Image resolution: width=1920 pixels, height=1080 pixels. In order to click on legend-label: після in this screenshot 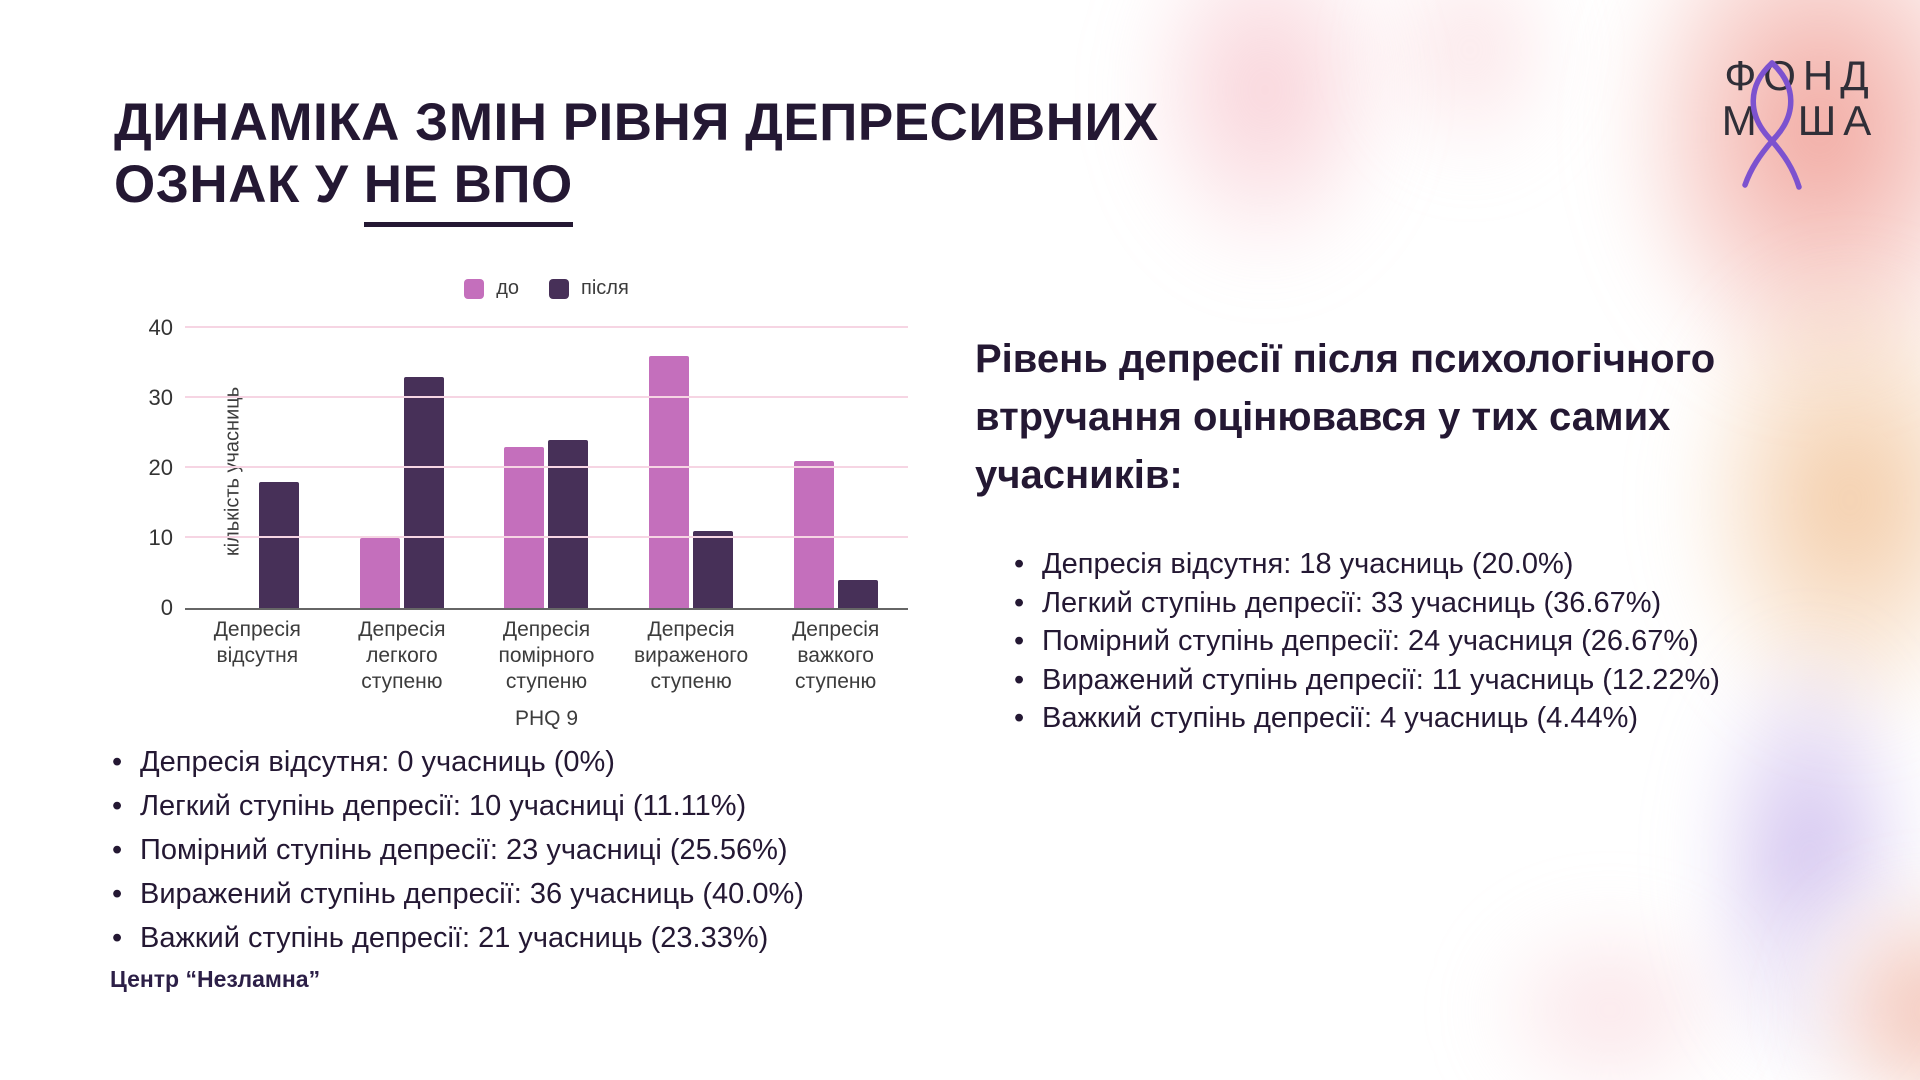, I will do `click(605, 288)`.